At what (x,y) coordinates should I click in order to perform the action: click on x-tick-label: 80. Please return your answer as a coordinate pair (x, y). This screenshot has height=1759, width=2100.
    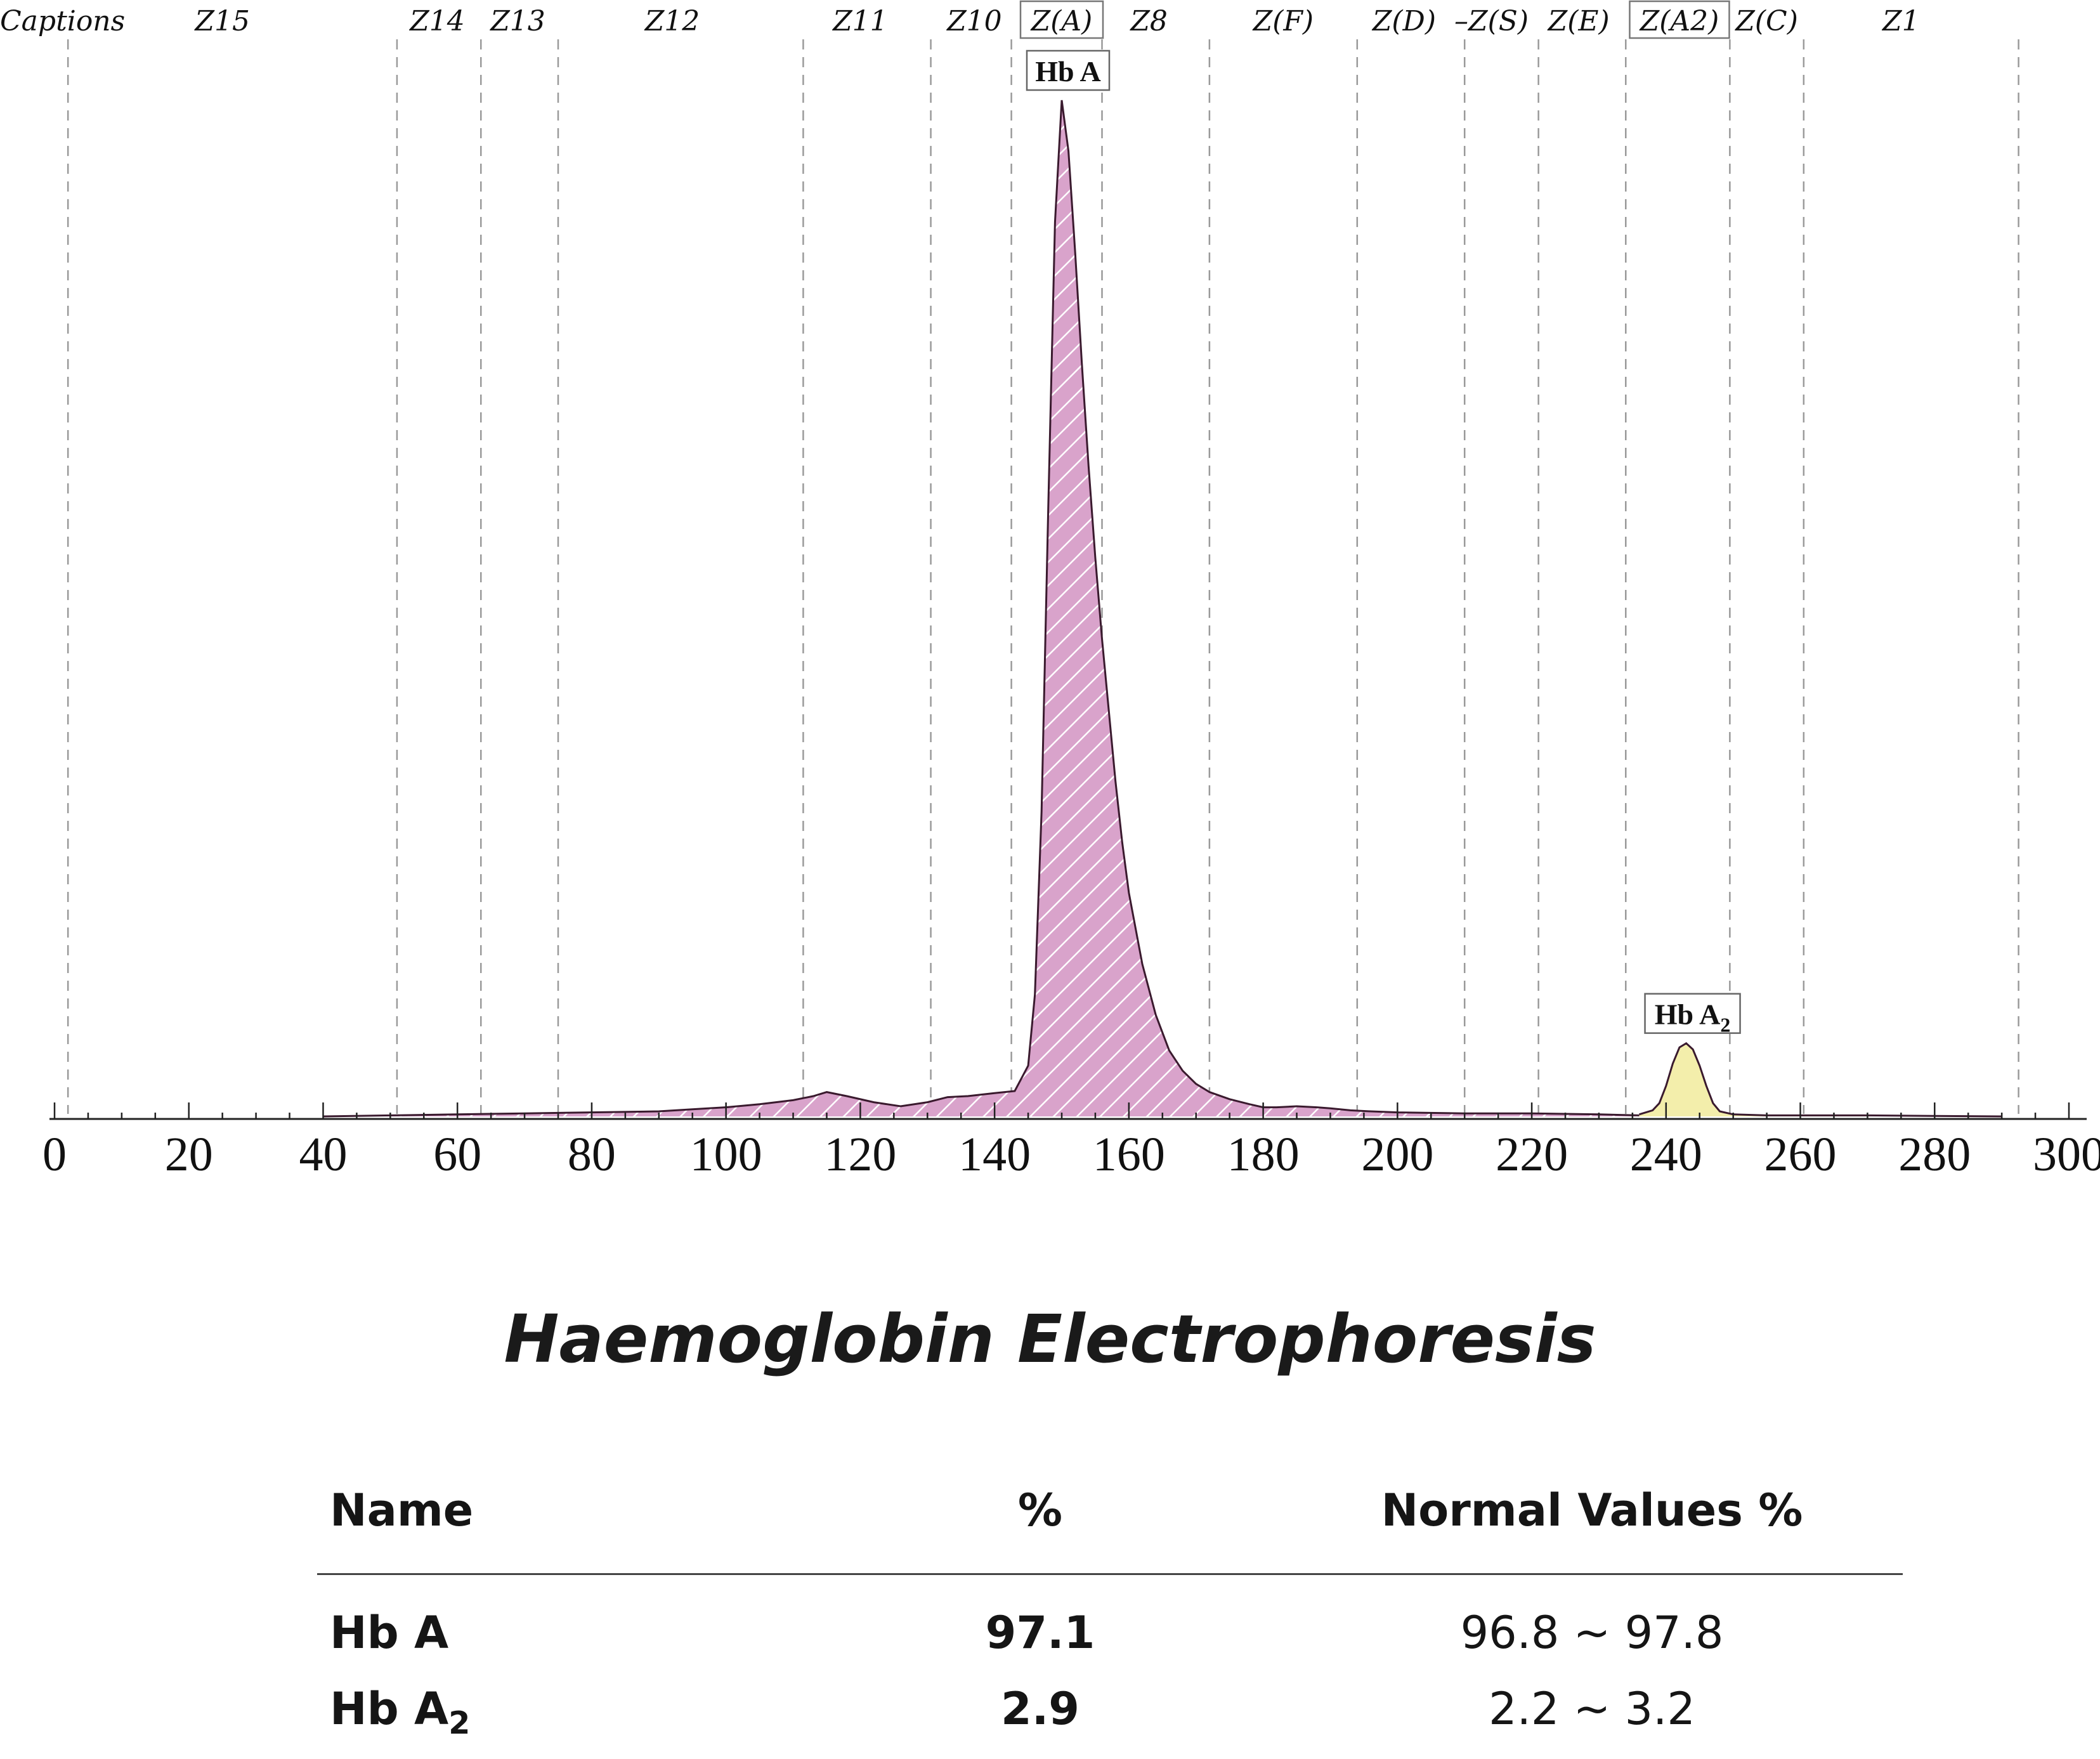
    Looking at the image, I should click on (592, 1154).